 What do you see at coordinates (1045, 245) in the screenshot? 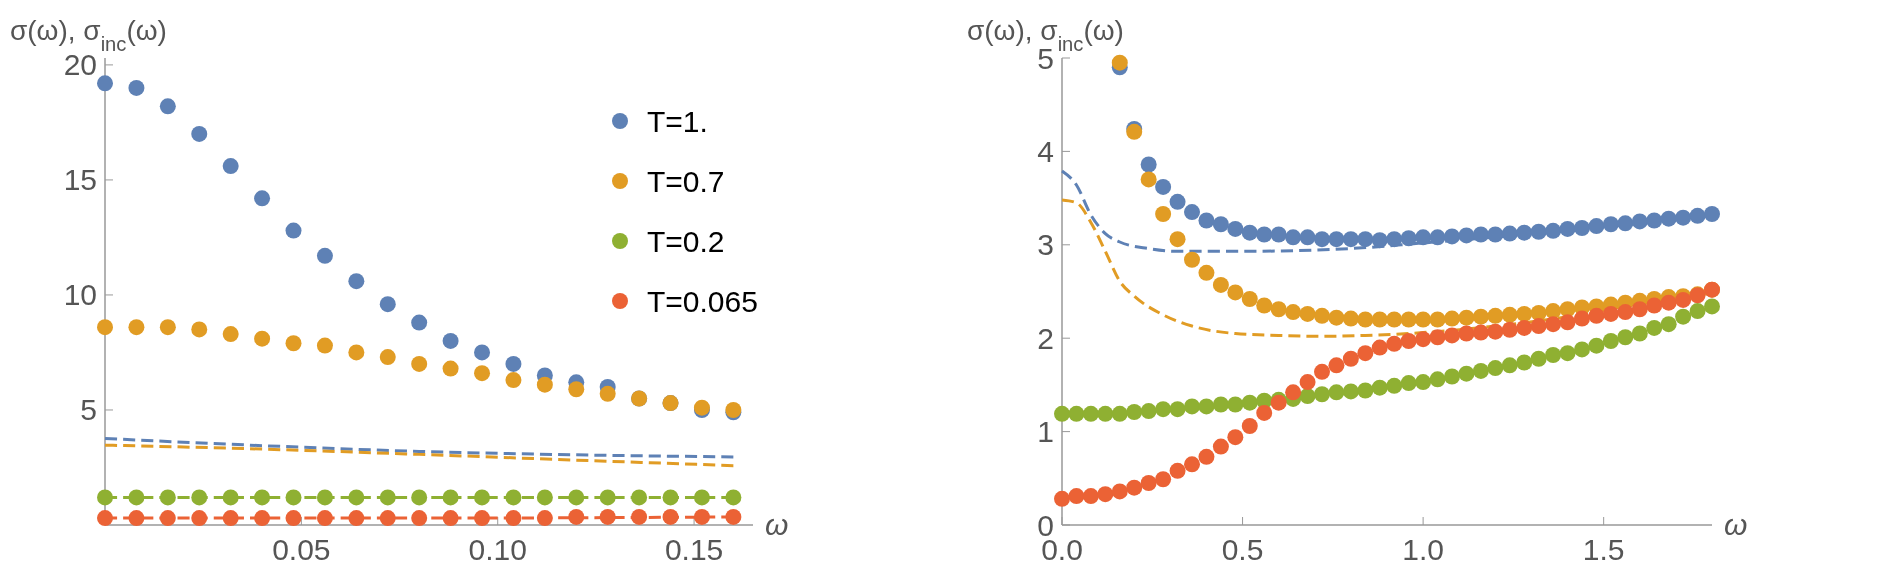
I see `y-tick-label: 3` at bounding box center [1045, 245].